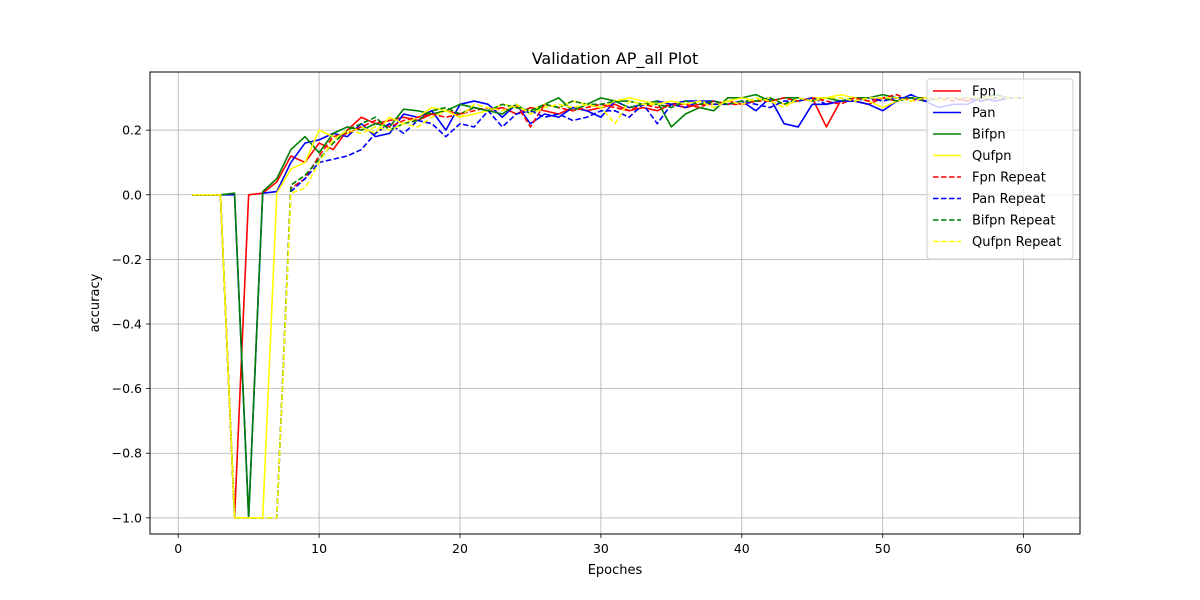 This screenshot has height=600, width=1200. What do you see at coordinates (127, 453) in the screenshot?
I see `y-tick-label: −0.8` at bounding box center [127, 453].